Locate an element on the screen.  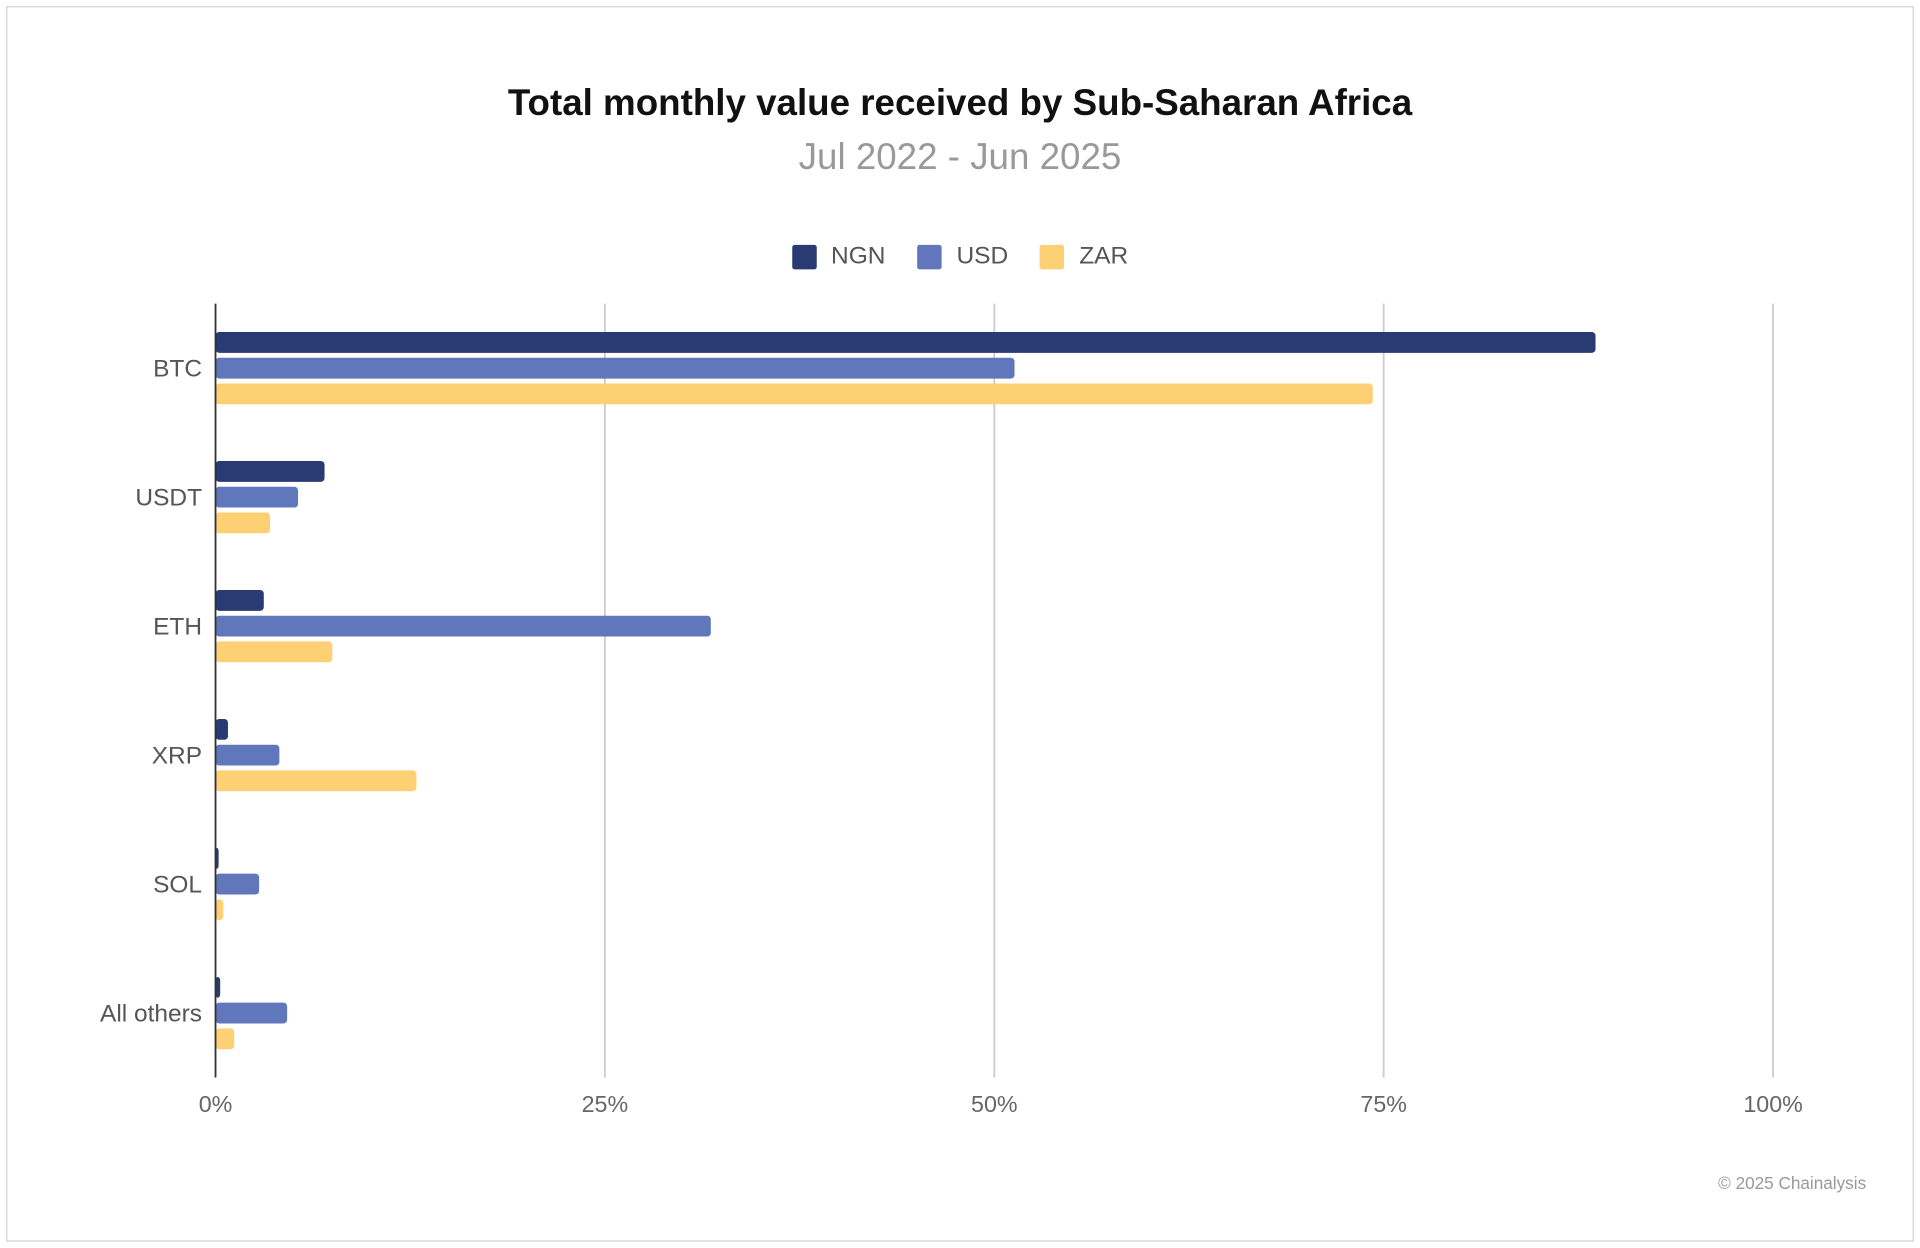
bar-usd-eth is located at coordinates (463, 626).